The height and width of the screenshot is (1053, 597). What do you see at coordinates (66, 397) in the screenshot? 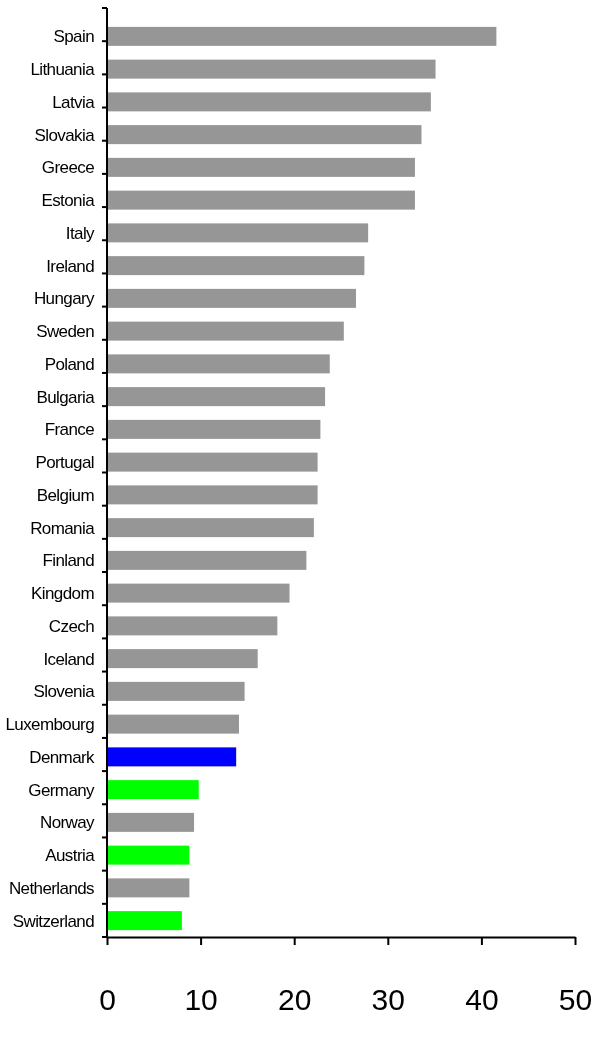
I see `y-tick-label: Bulgaria` at bounding box center [66, 397].